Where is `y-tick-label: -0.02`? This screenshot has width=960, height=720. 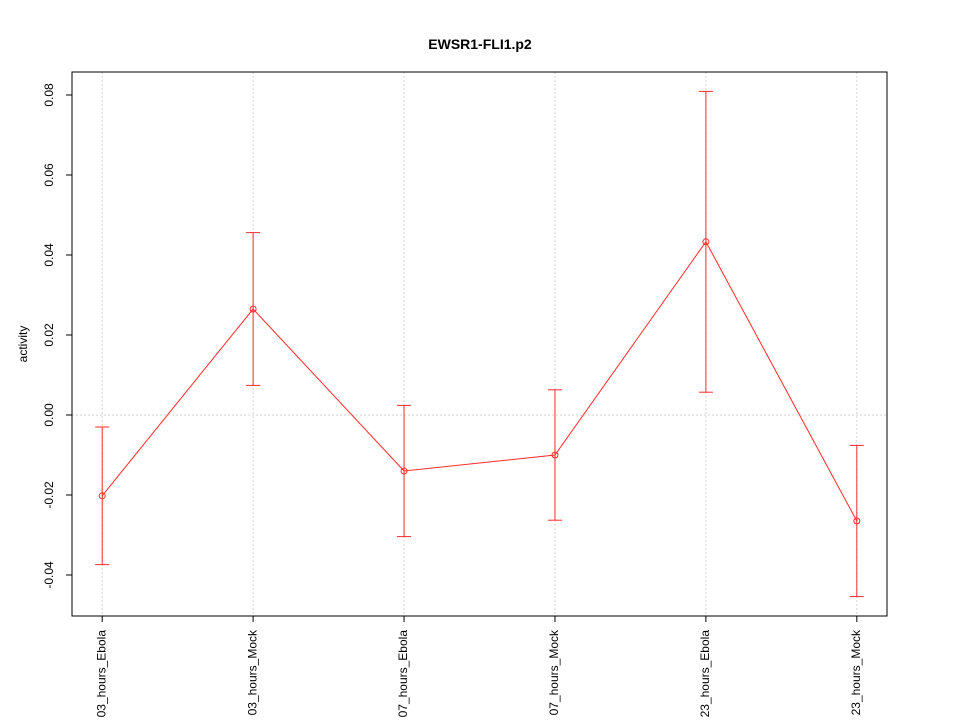
y-tick-label: -0.02 is located at coordinates (49, 495).